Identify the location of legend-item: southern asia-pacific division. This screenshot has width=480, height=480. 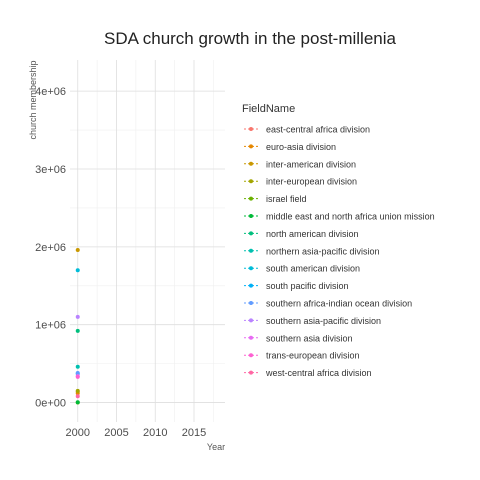
(312, 321).